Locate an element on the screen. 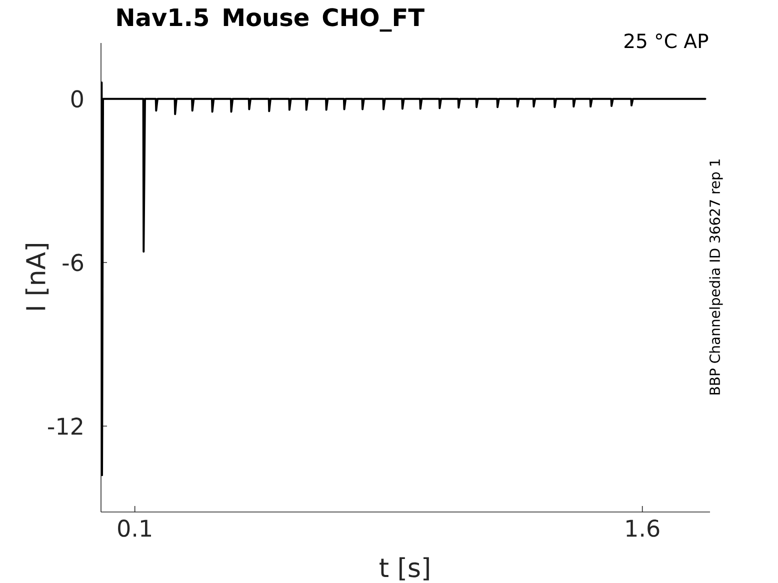  chart-title: Nav1.5 Mouse CHO_FT is located at coordinates (270, 20).